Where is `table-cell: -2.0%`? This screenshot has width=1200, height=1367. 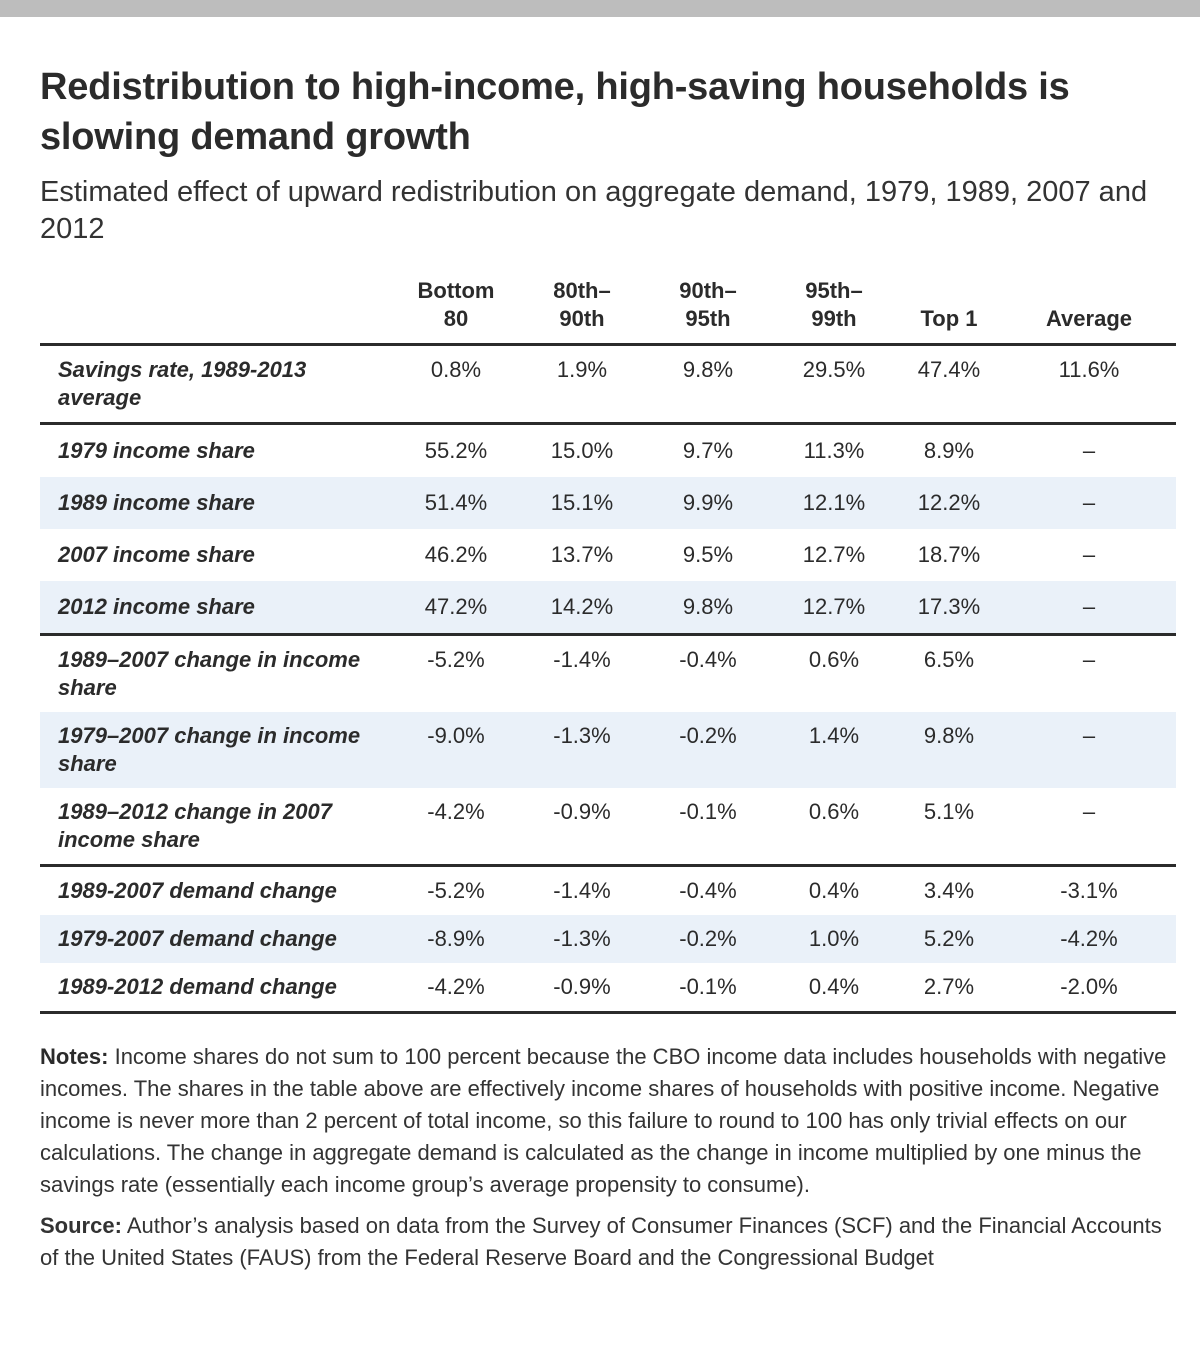 table-cell: -2.0% is located at coordinates (1089, 986).